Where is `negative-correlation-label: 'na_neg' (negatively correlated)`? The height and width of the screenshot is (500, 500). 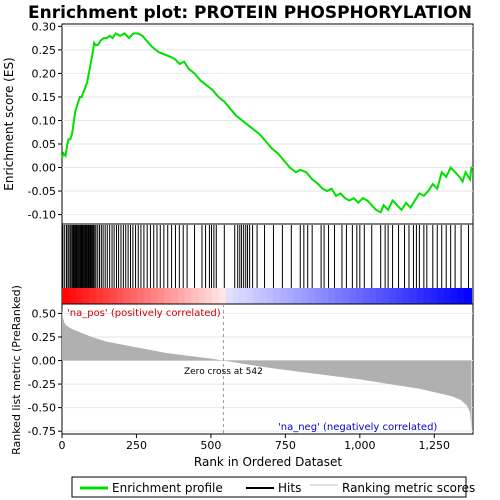
negative-correlation-label: 'na_neg' (negatively correlated) is located at coordinates (357, 427).